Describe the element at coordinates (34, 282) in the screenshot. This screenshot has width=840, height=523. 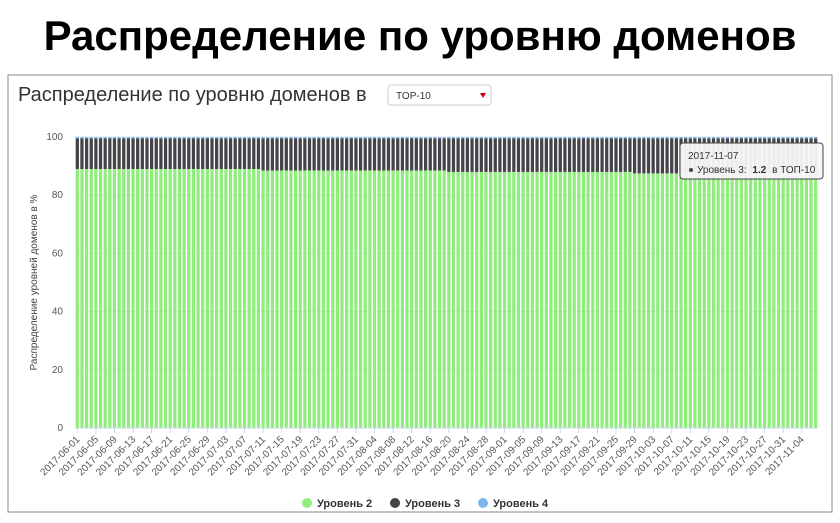
I see `y-axis-label: Распределение уровней доменов в %` at that location.